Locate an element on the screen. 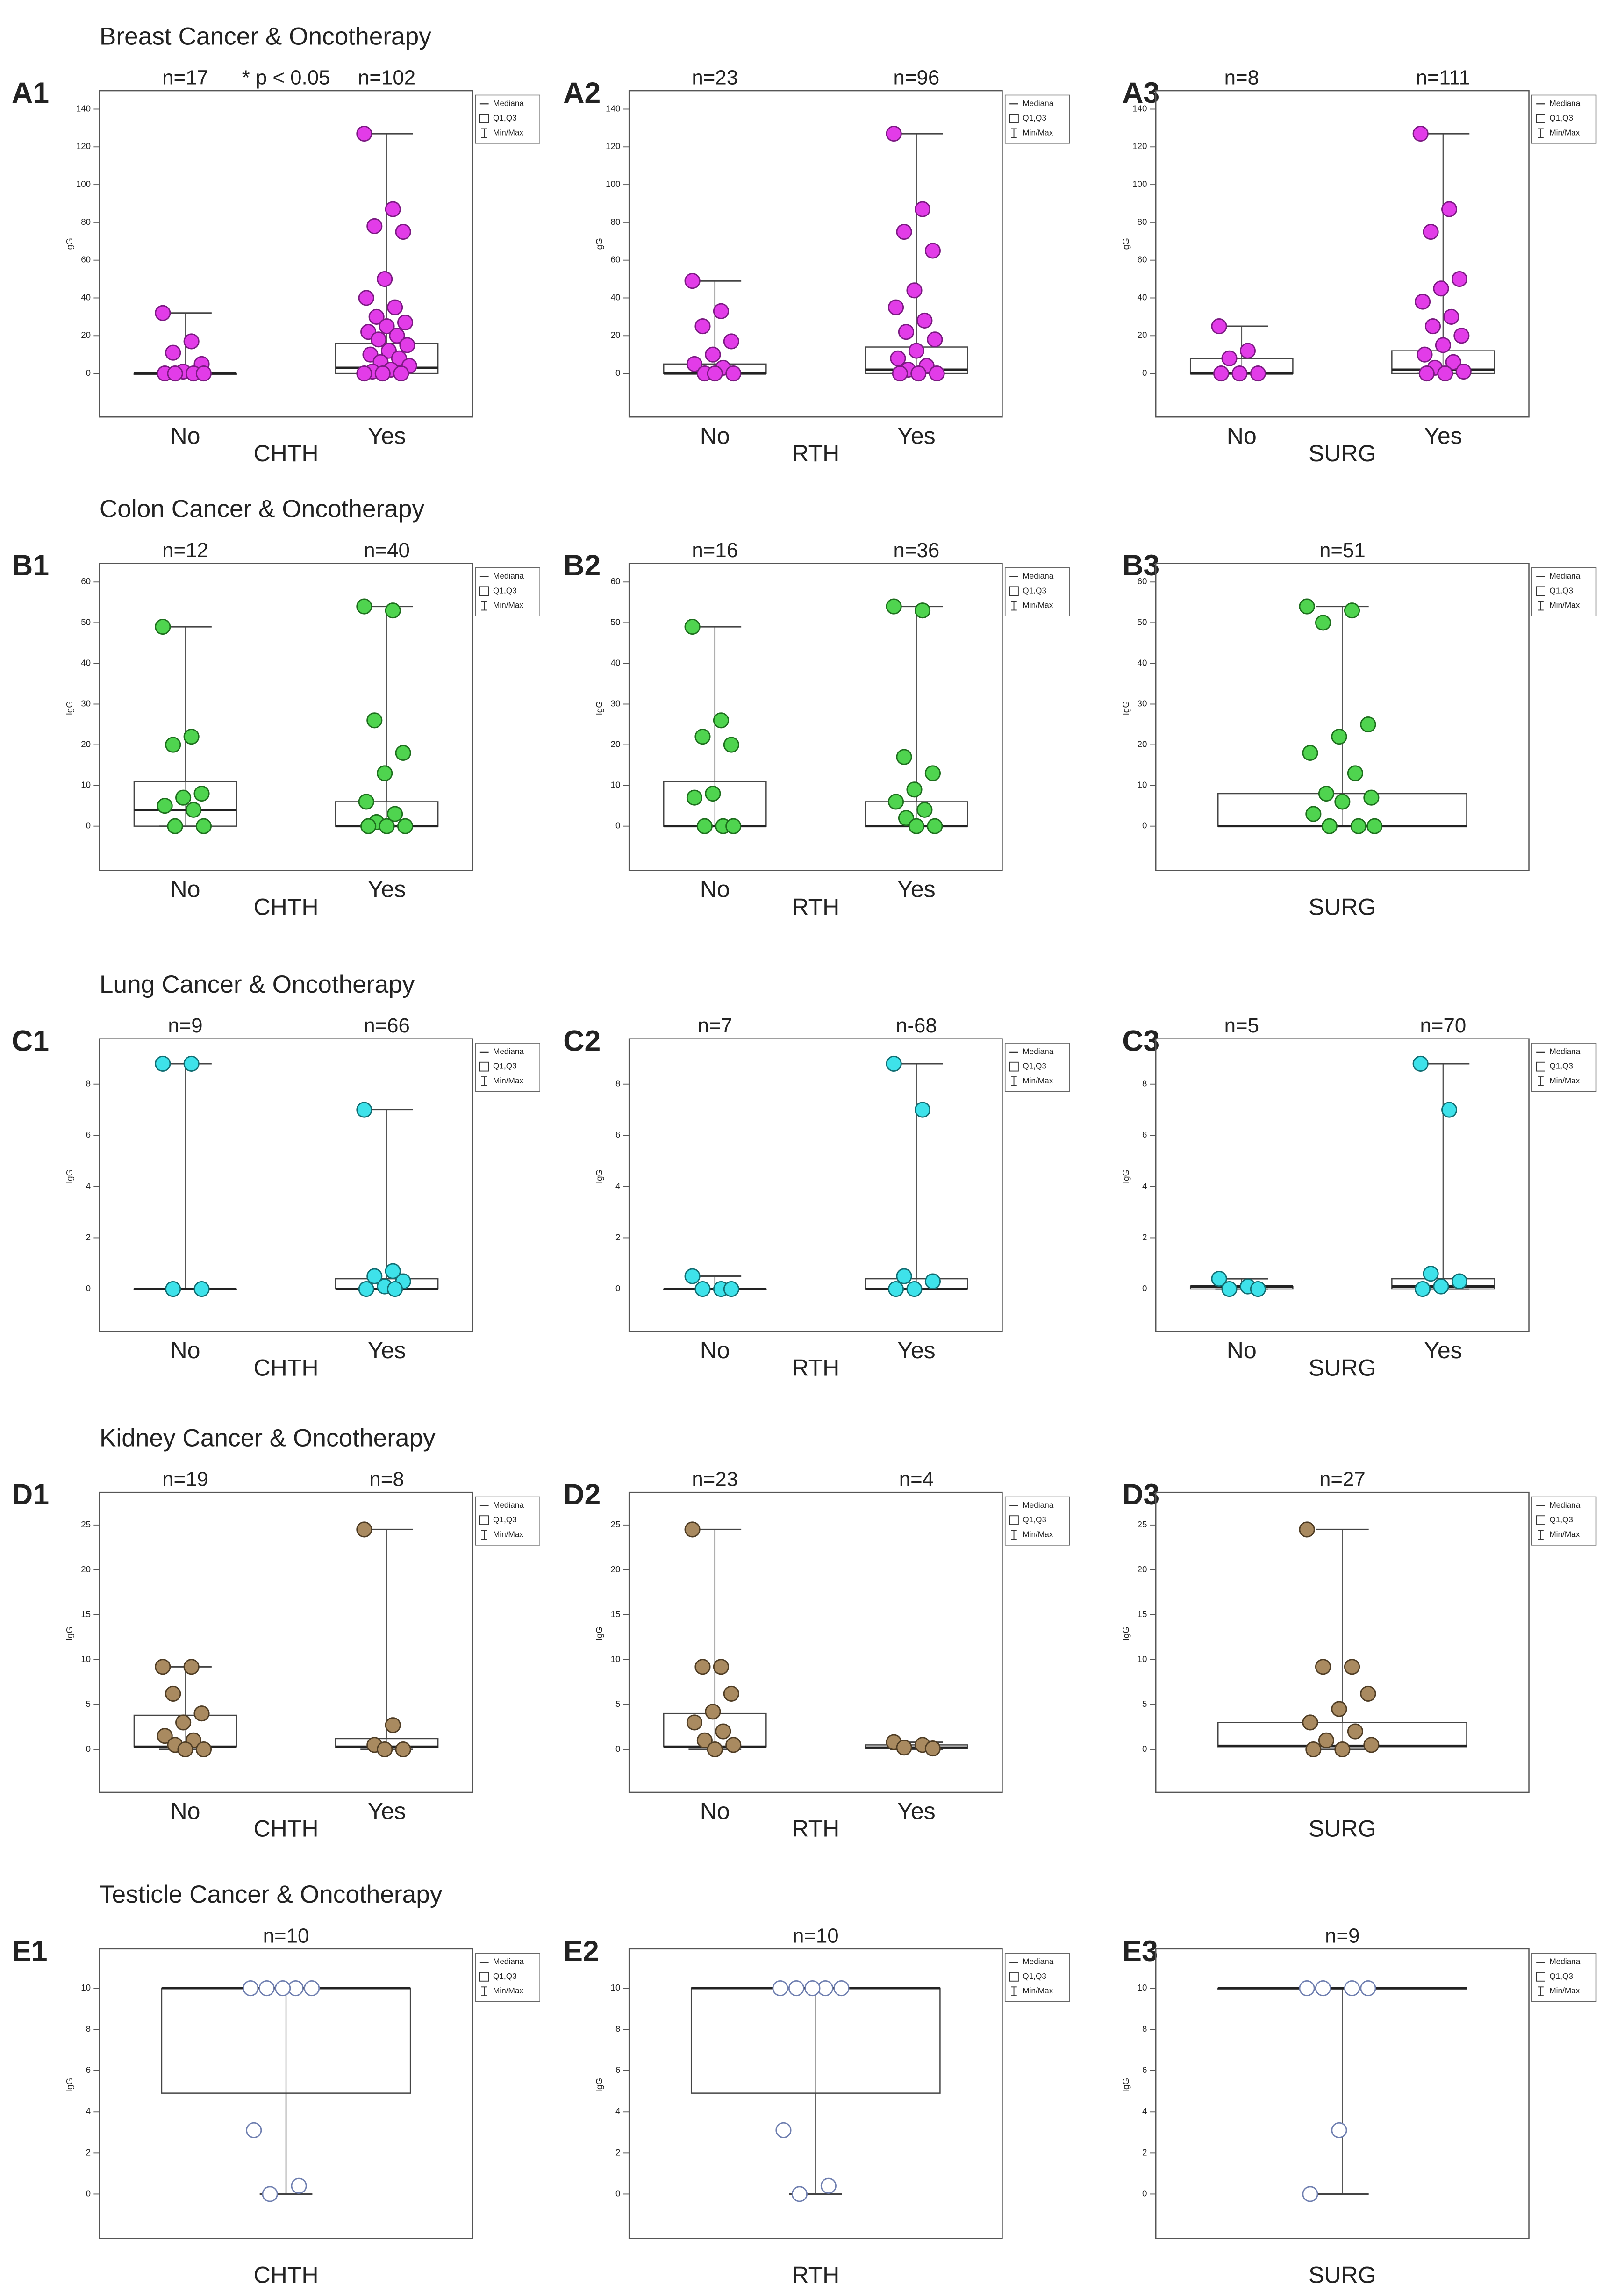  x-axis-label: CHTH is located at coordinates (285, 453).